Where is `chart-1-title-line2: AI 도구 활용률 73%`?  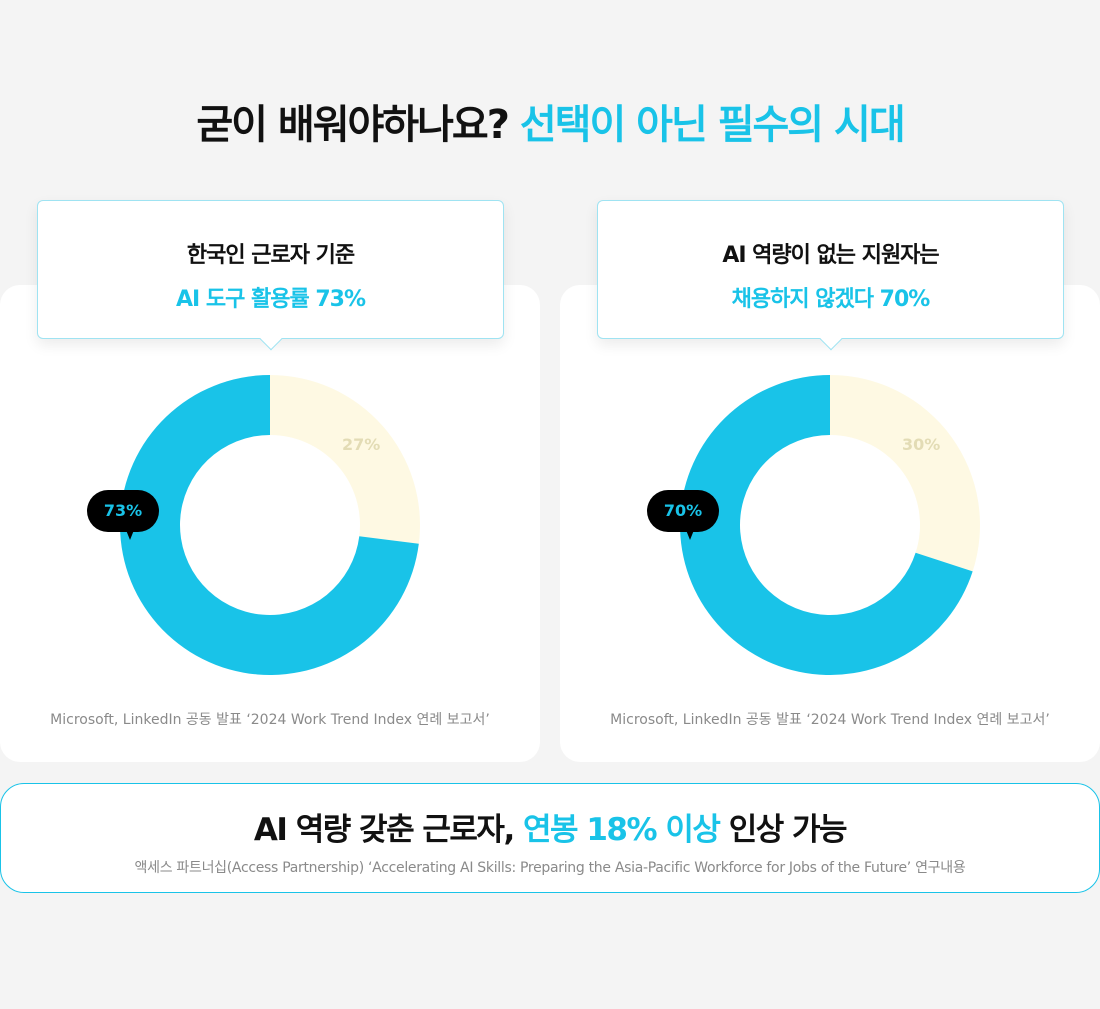 chart-1-title-line2: AI 도구 활용률 73% is located at coordinates (270, 299).